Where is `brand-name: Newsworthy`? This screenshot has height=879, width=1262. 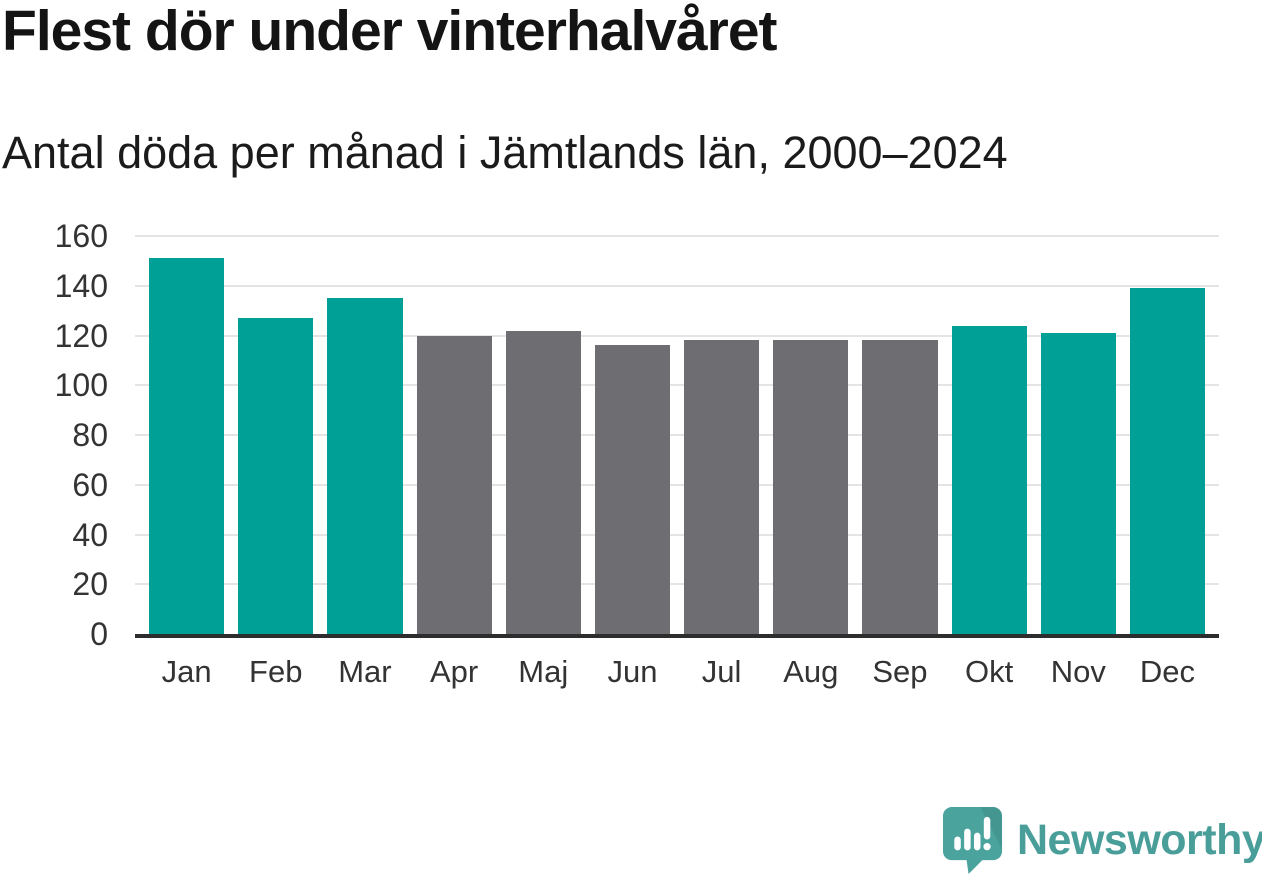
brand-name: Newsworthy is located at coordinates (1139, 839).